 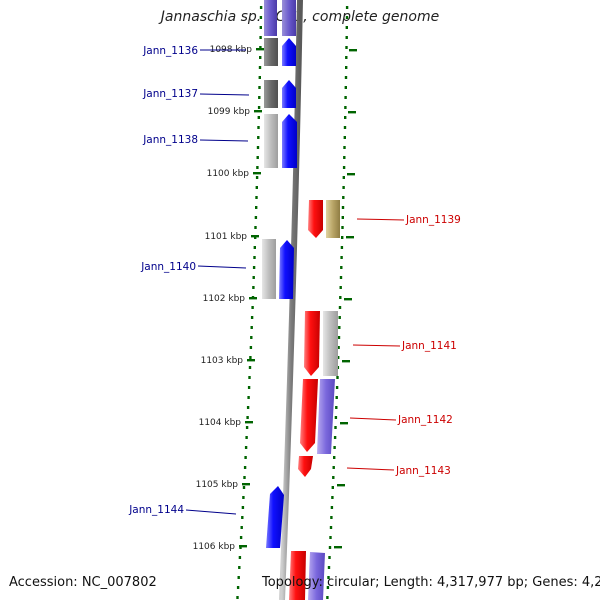 I want to click on gene-label: Jann_1141, so click(x=429, y=346).